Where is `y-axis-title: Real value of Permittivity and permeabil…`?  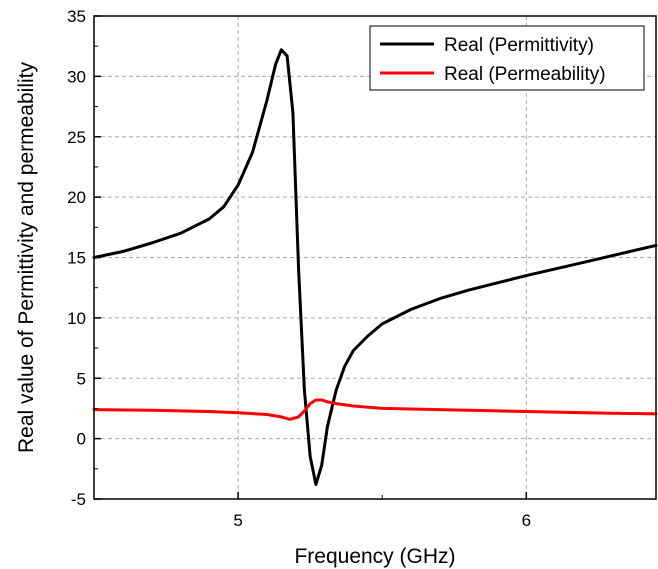
y-axis-title: Real value of Permittivity and permeabil… is located at coordinates (26, 258).